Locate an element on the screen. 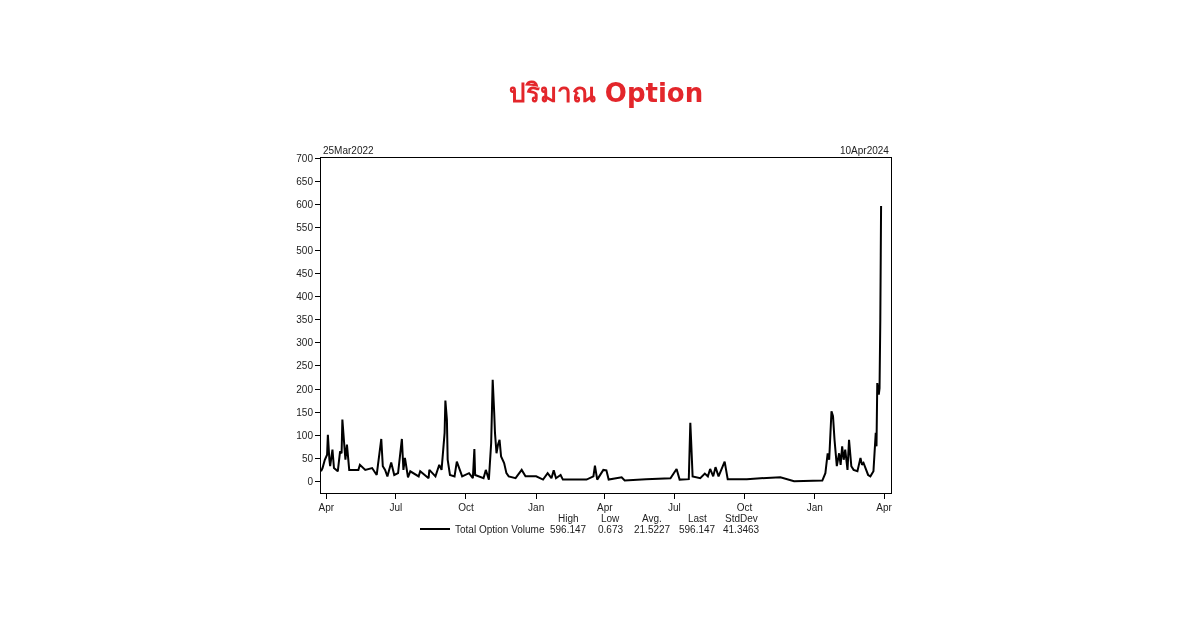 The width and height of the screenshot is (1200, 628). y-tick-label: 400 is located at coordinates (305, 297).